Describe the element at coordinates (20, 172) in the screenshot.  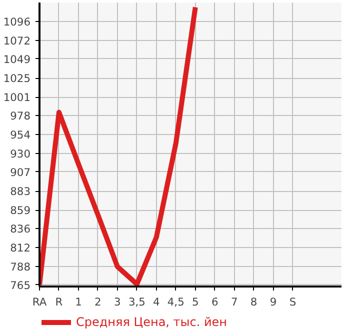
I see `y-tick-label: 907` at that location.